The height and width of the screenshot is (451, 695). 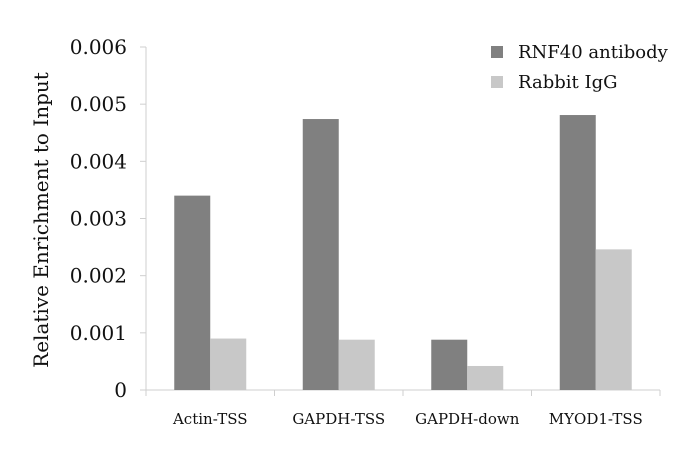 What do you see at coordinates (98, 276) in the screenshot?
I see `y-tick-label: 0.002` at bounding box center [98, 276].